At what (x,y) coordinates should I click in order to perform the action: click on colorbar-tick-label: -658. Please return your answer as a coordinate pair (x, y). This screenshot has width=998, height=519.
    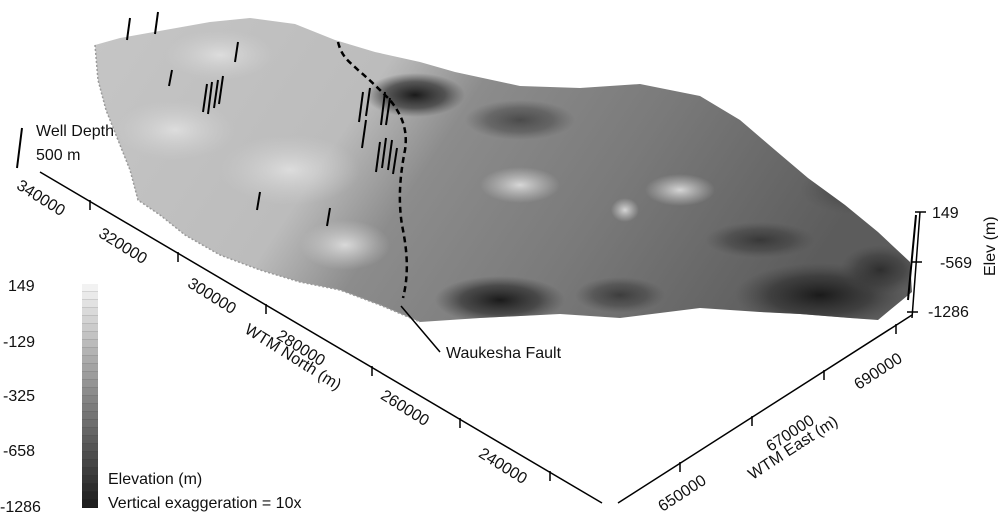
    Looking at the image, I should click on (19, 452).